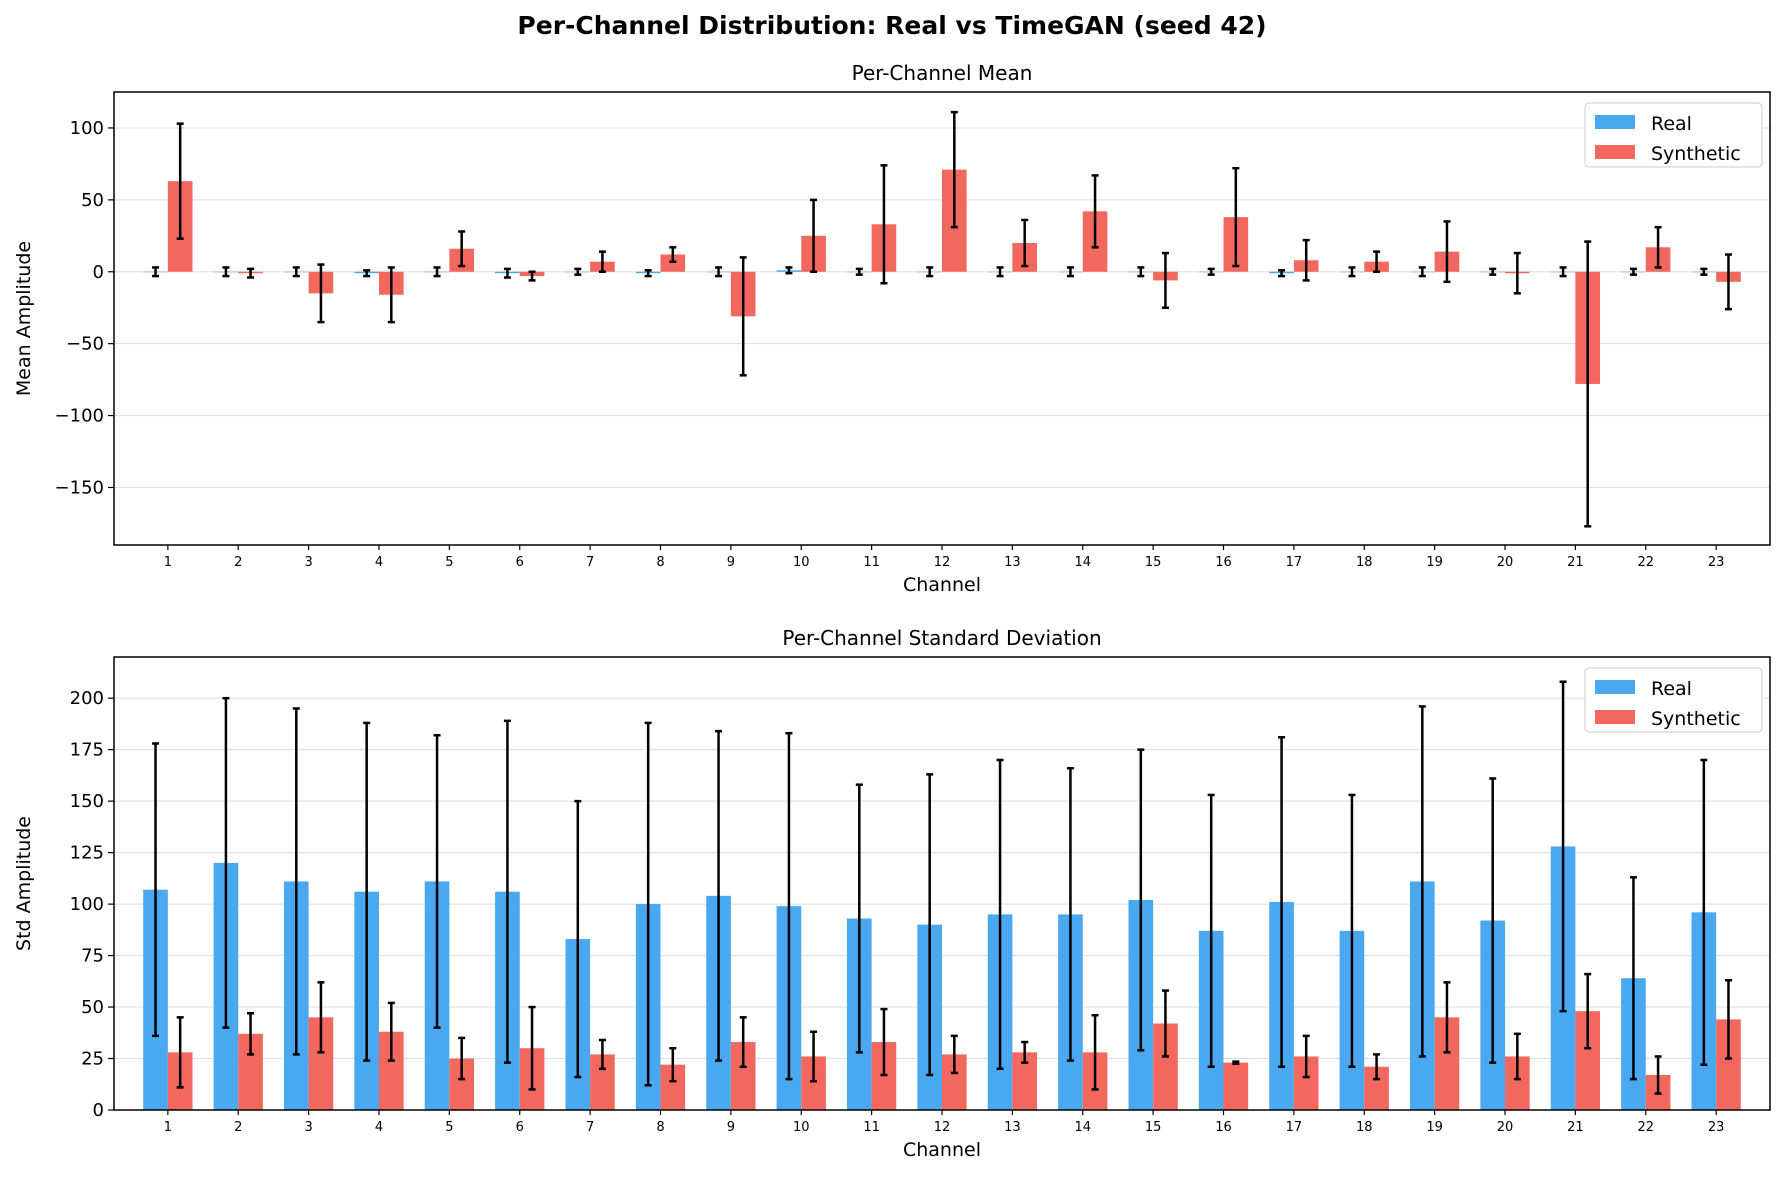  Describe the element at coordinates (942, 585) in the screenshot. I see `mean-x-axis-label: Channel` at that location.